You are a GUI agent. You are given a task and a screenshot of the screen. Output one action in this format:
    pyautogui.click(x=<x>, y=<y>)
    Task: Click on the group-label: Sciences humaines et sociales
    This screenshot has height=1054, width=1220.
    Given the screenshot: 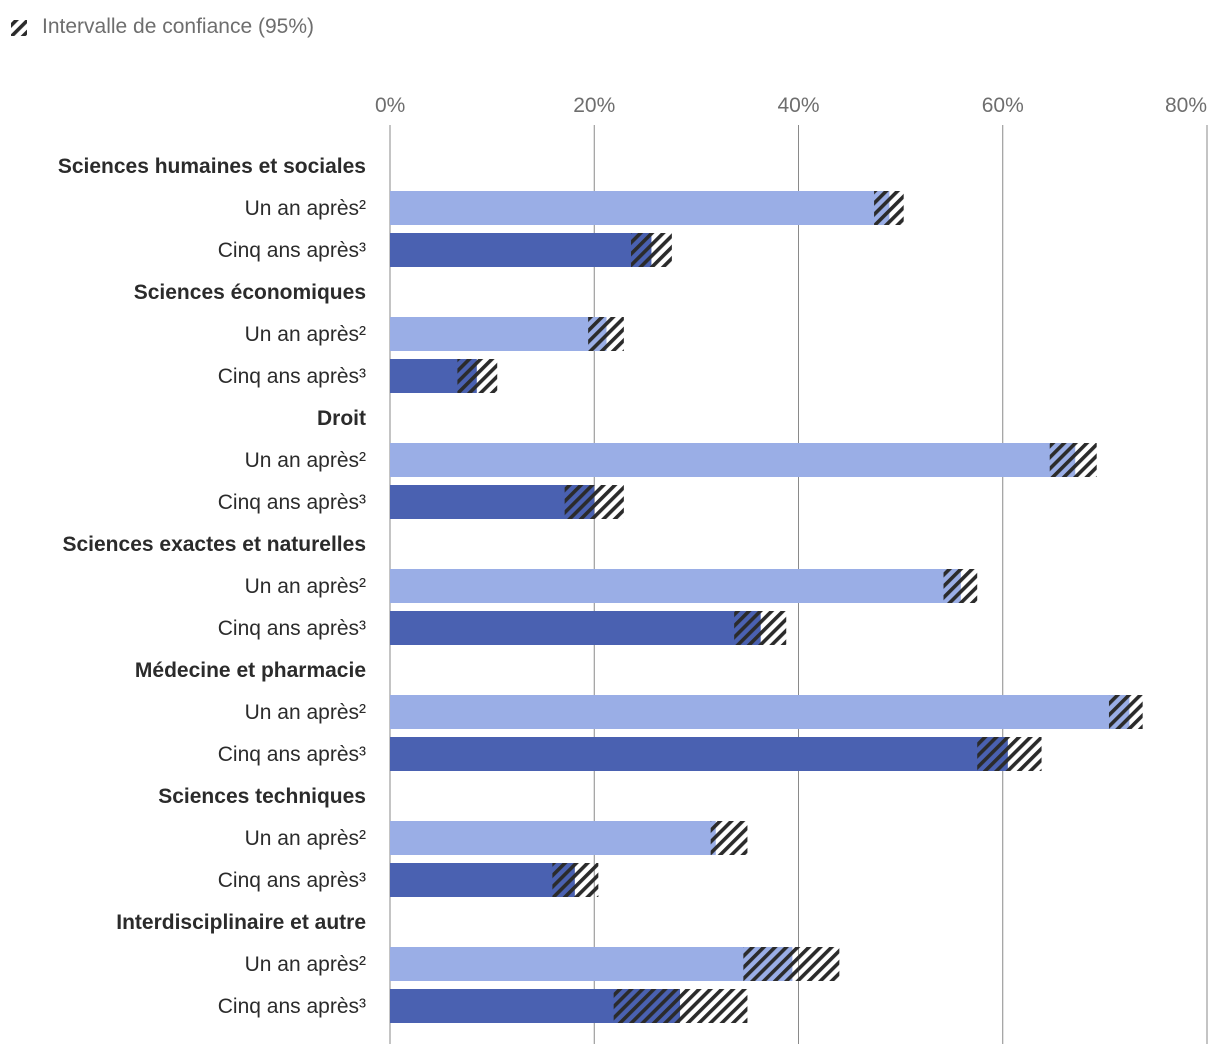 What is the action you would take?
    pyautogui.click(x=212, y=166)
    